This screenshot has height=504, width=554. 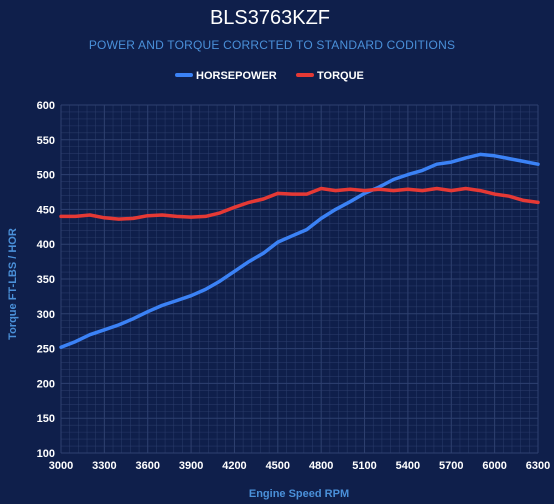 What do you see at coordinates (364, 466) in the screenshot?
I see `x-tick-label: 5100` at bounding box center [364, 466].